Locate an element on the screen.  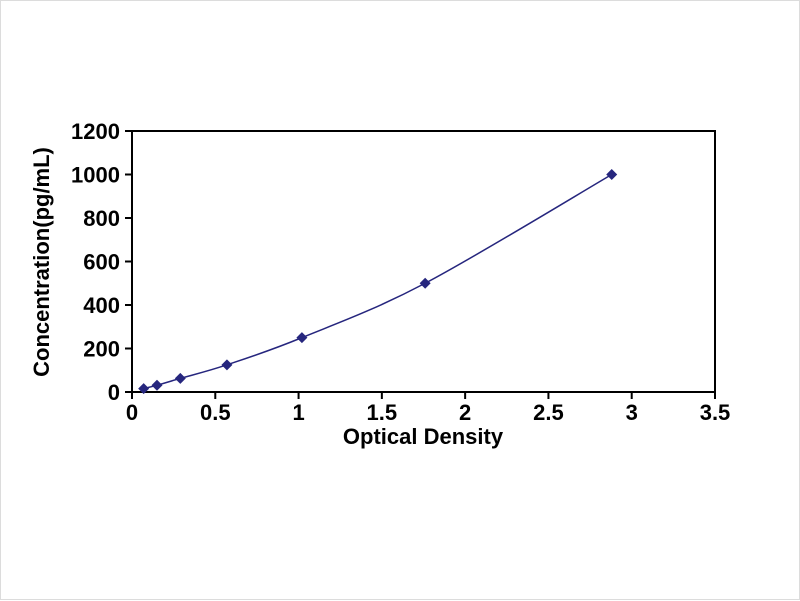
y-tick-label: 400 is located at coordinates (101, 305).